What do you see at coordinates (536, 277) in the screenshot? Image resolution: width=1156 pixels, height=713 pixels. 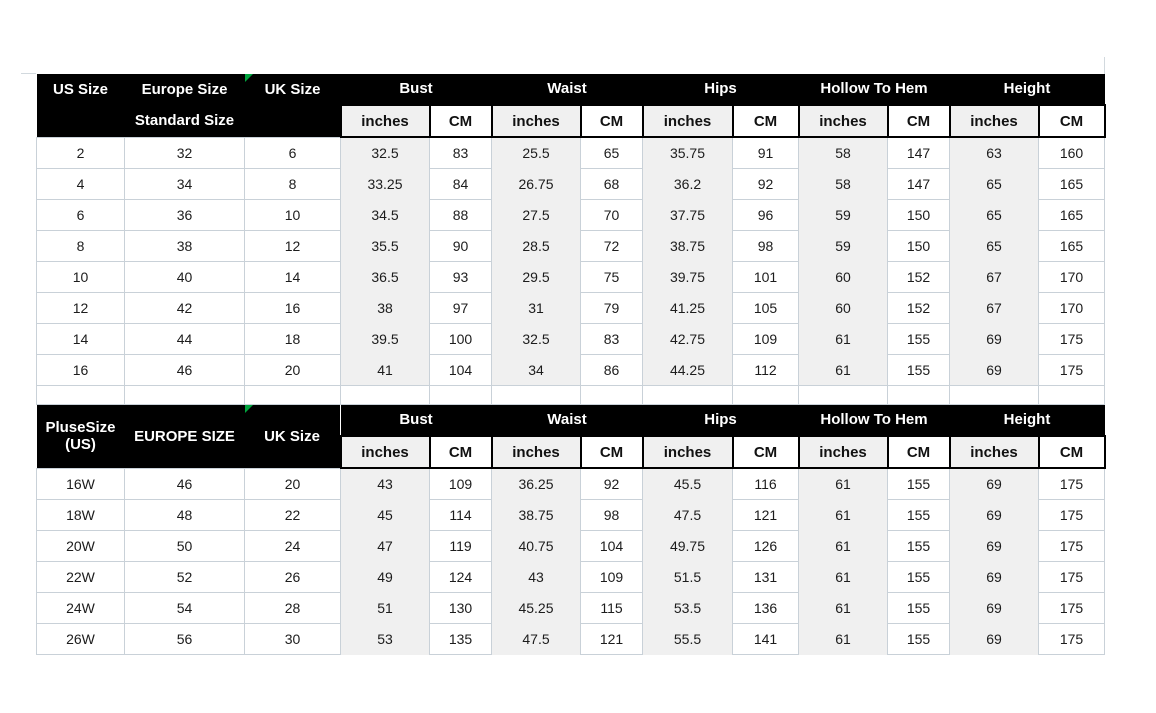 I see `cell: 29.5` at bounding box center [536, 277].